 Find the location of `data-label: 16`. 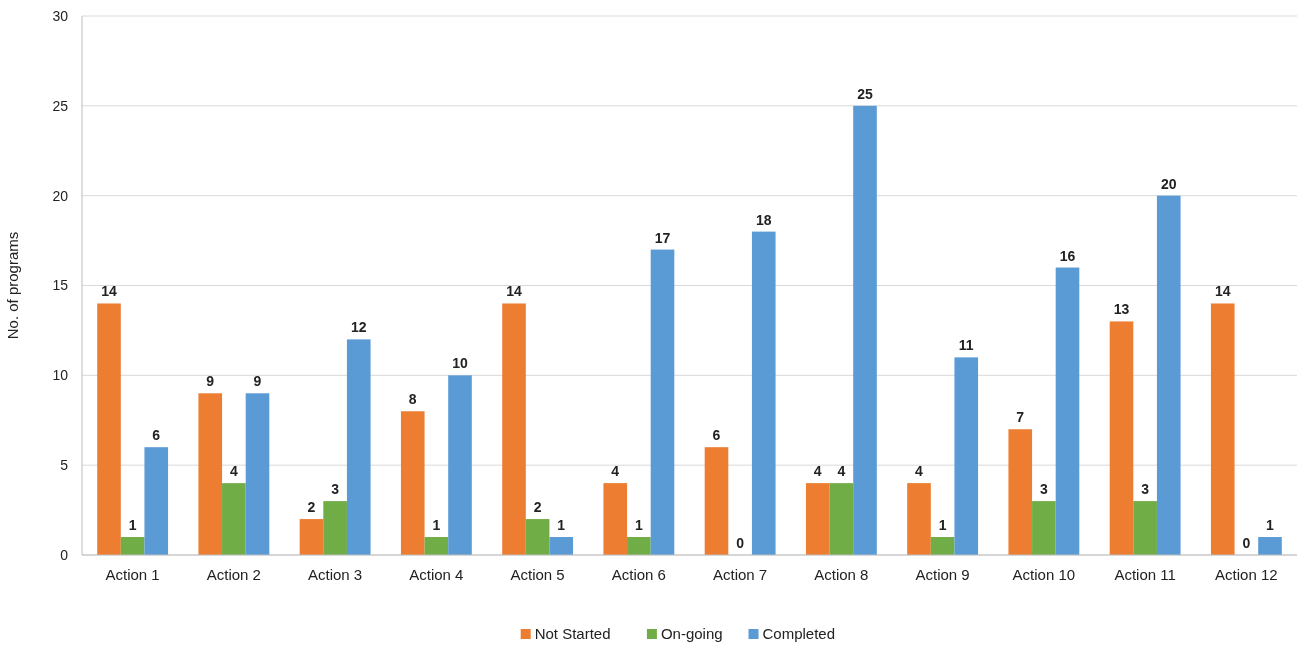

data-label: 16 is located at coordinates (1067, 255).